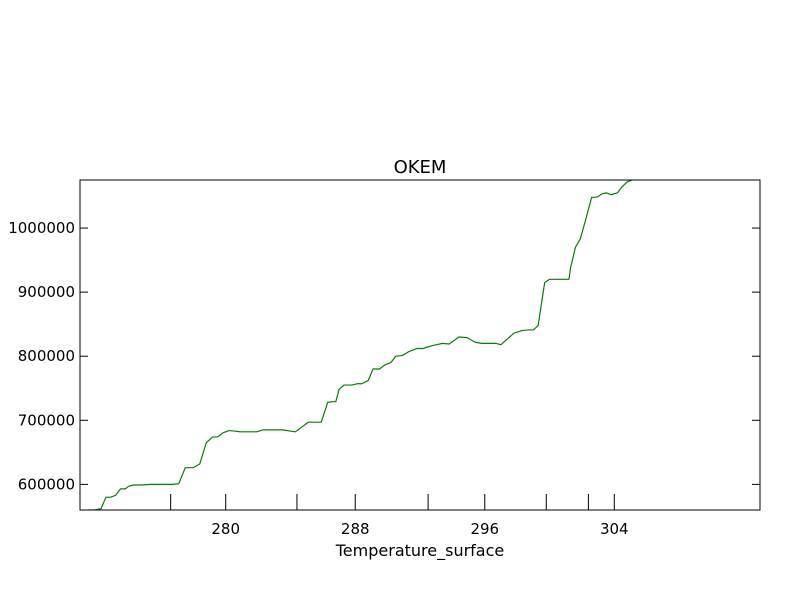 Image resolution: width=800 pixels, height=600 pixels. What do you see at coordinates (614, 529) in the screenshot?
I see `x-tick-label: 304` at bounding box center [614, 529].